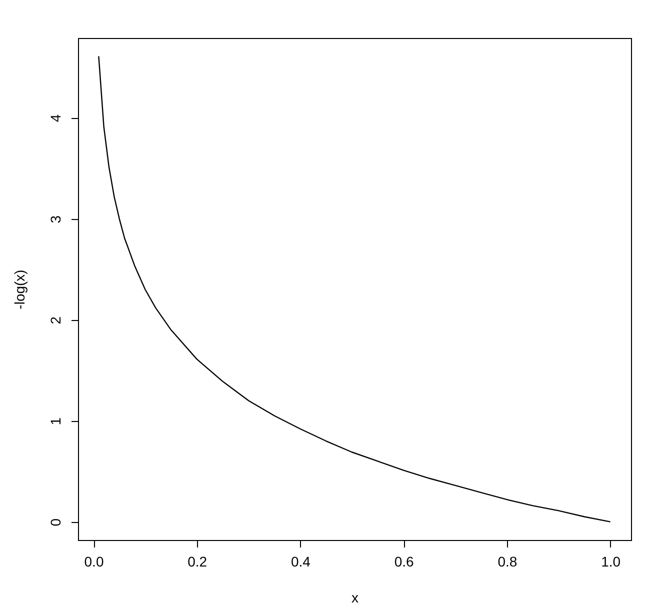 The image size is (663, 613). What do you see at coordinates (56, 421) in the screenshot?
I see `y-tick-label: 1` at bounding box center [56, 421].